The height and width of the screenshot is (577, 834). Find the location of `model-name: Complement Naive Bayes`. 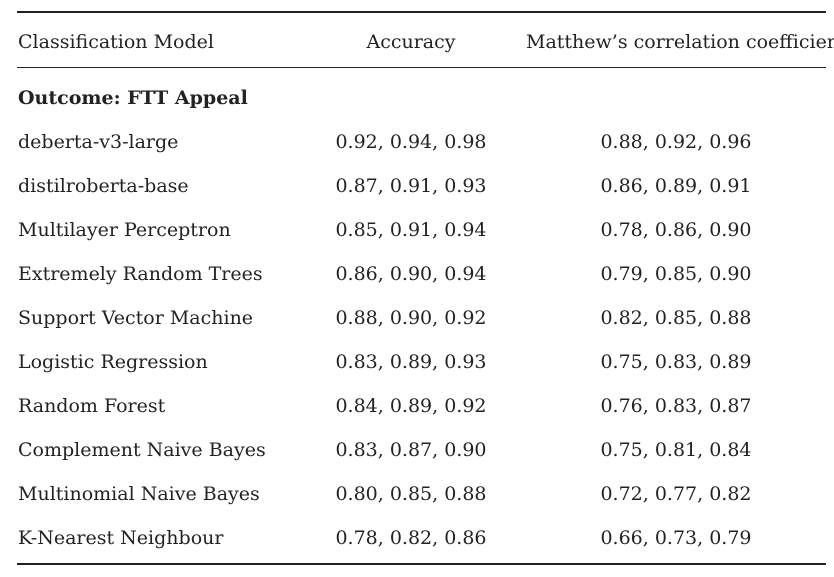

model-name: Complement Naive Bayes is located at coordinates (142, 450).